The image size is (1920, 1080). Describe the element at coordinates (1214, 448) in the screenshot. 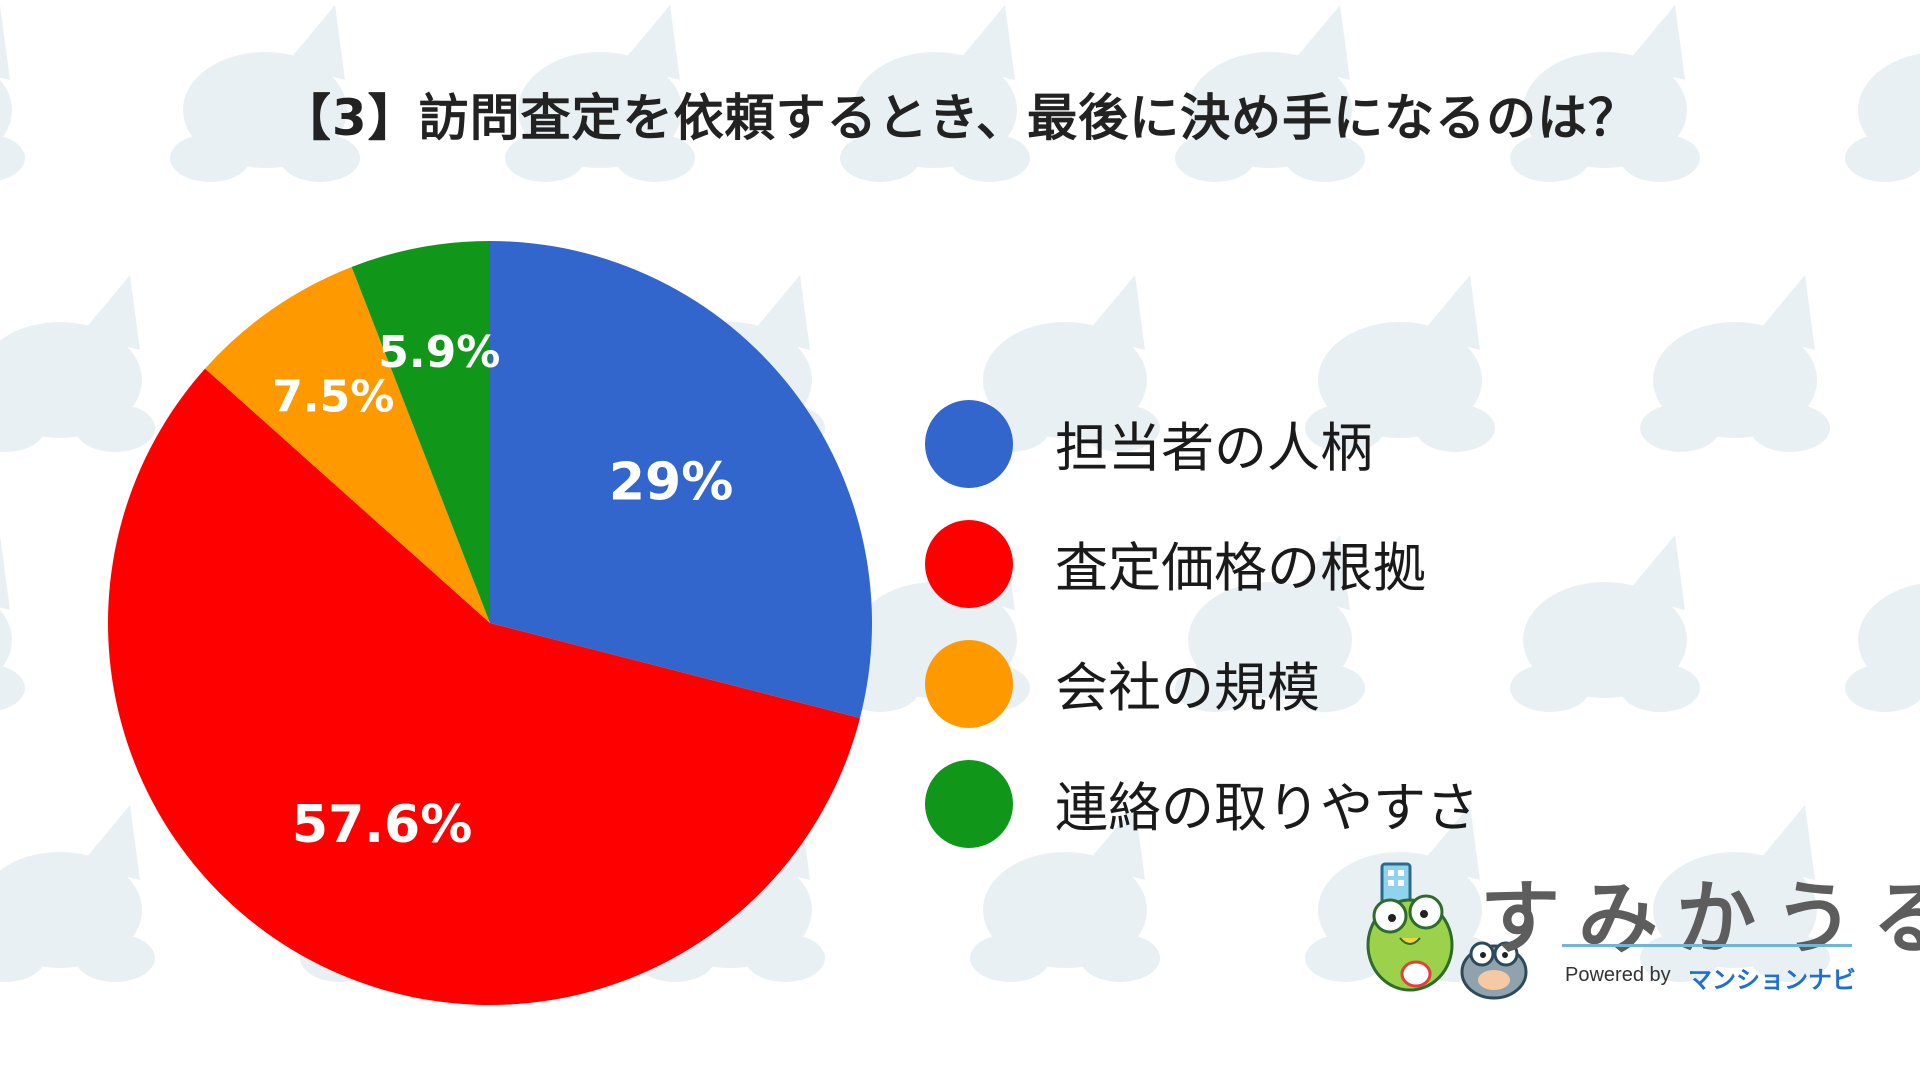

I see `legend-label: 担当者の人柄` at that location.